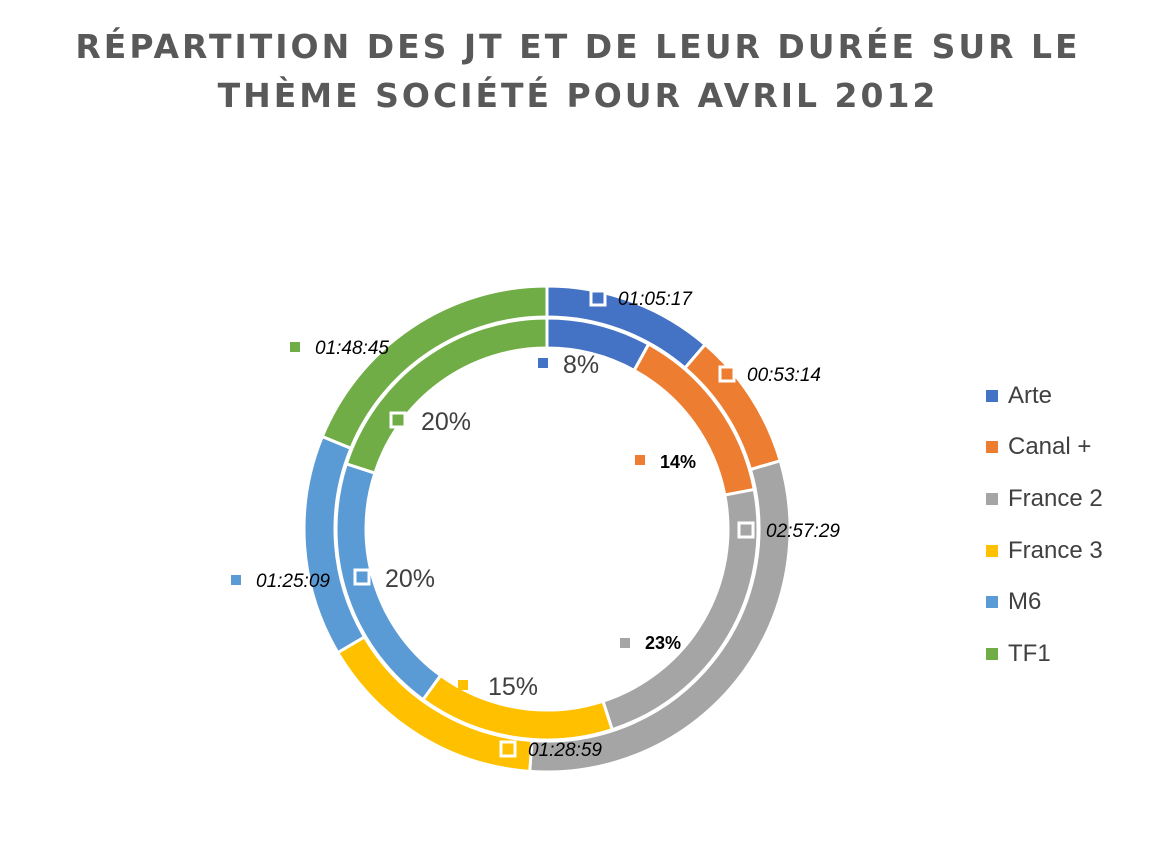  I want to click on outer-data-label-m6: 01:25:09, so click(293, 581).